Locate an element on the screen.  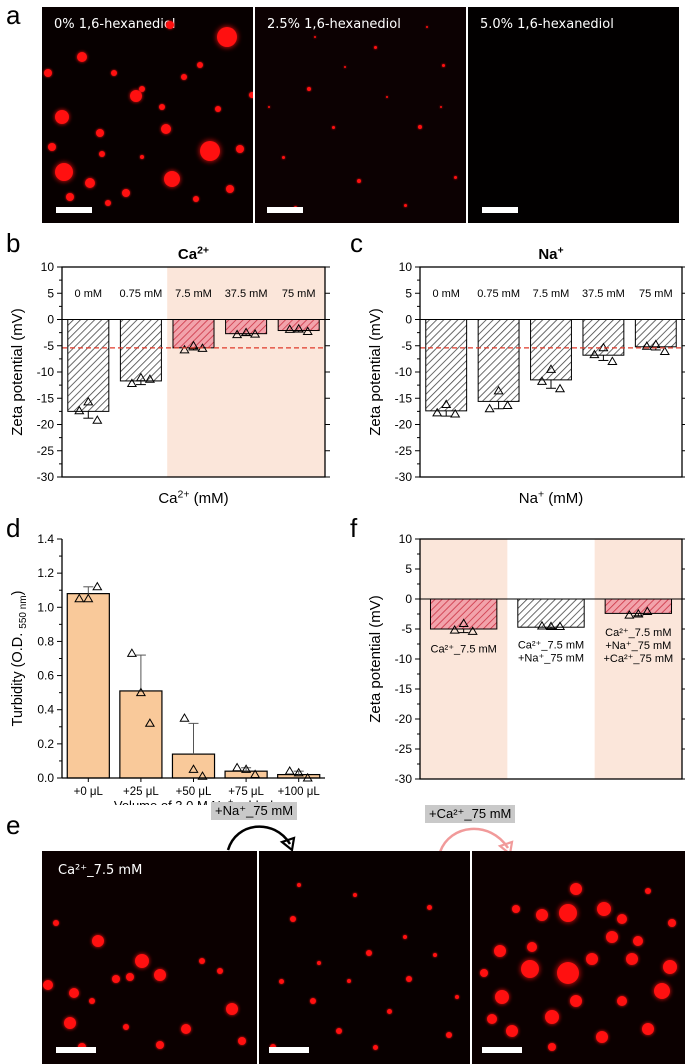
y-tick-label: 10 is located at coordinates (406, 539).